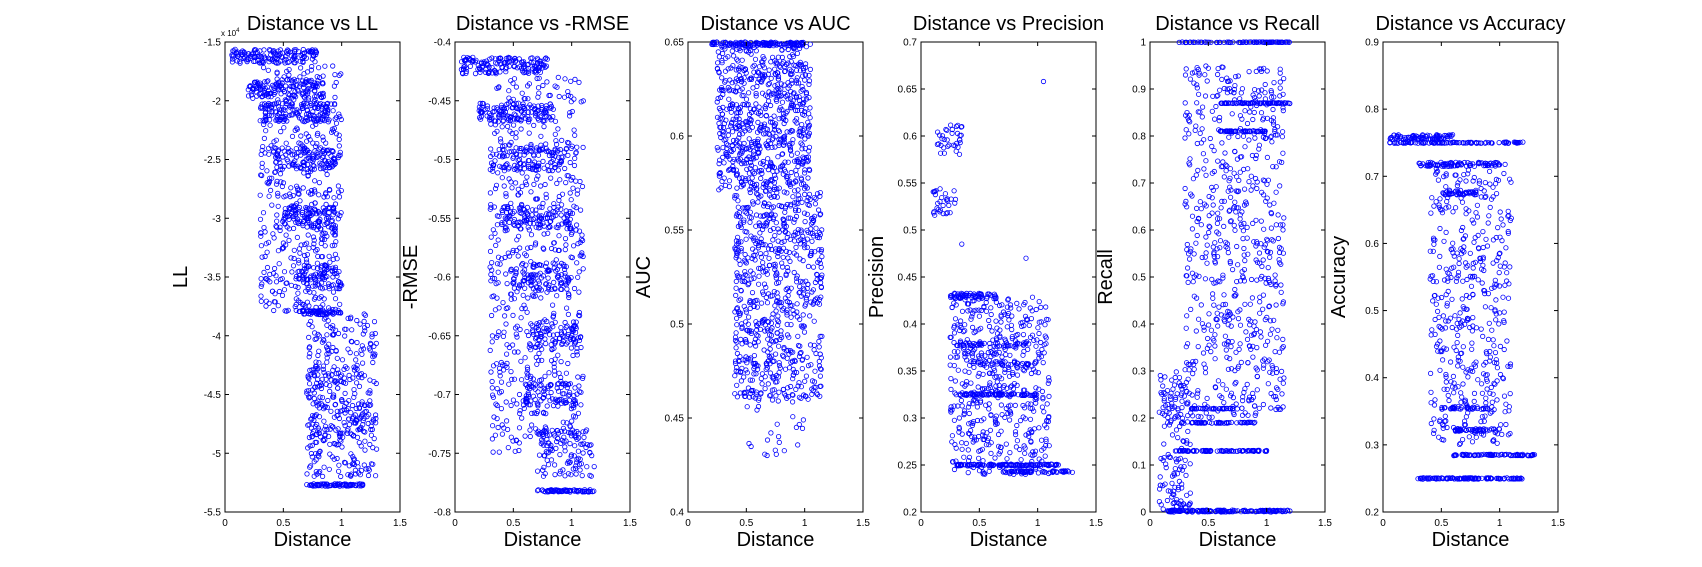 The image size is (1702, 567). What do you see at coordinates (677, 137) in the screenshot?
I see `y-tick-label: 0.6` at bounding box center [677, 137].